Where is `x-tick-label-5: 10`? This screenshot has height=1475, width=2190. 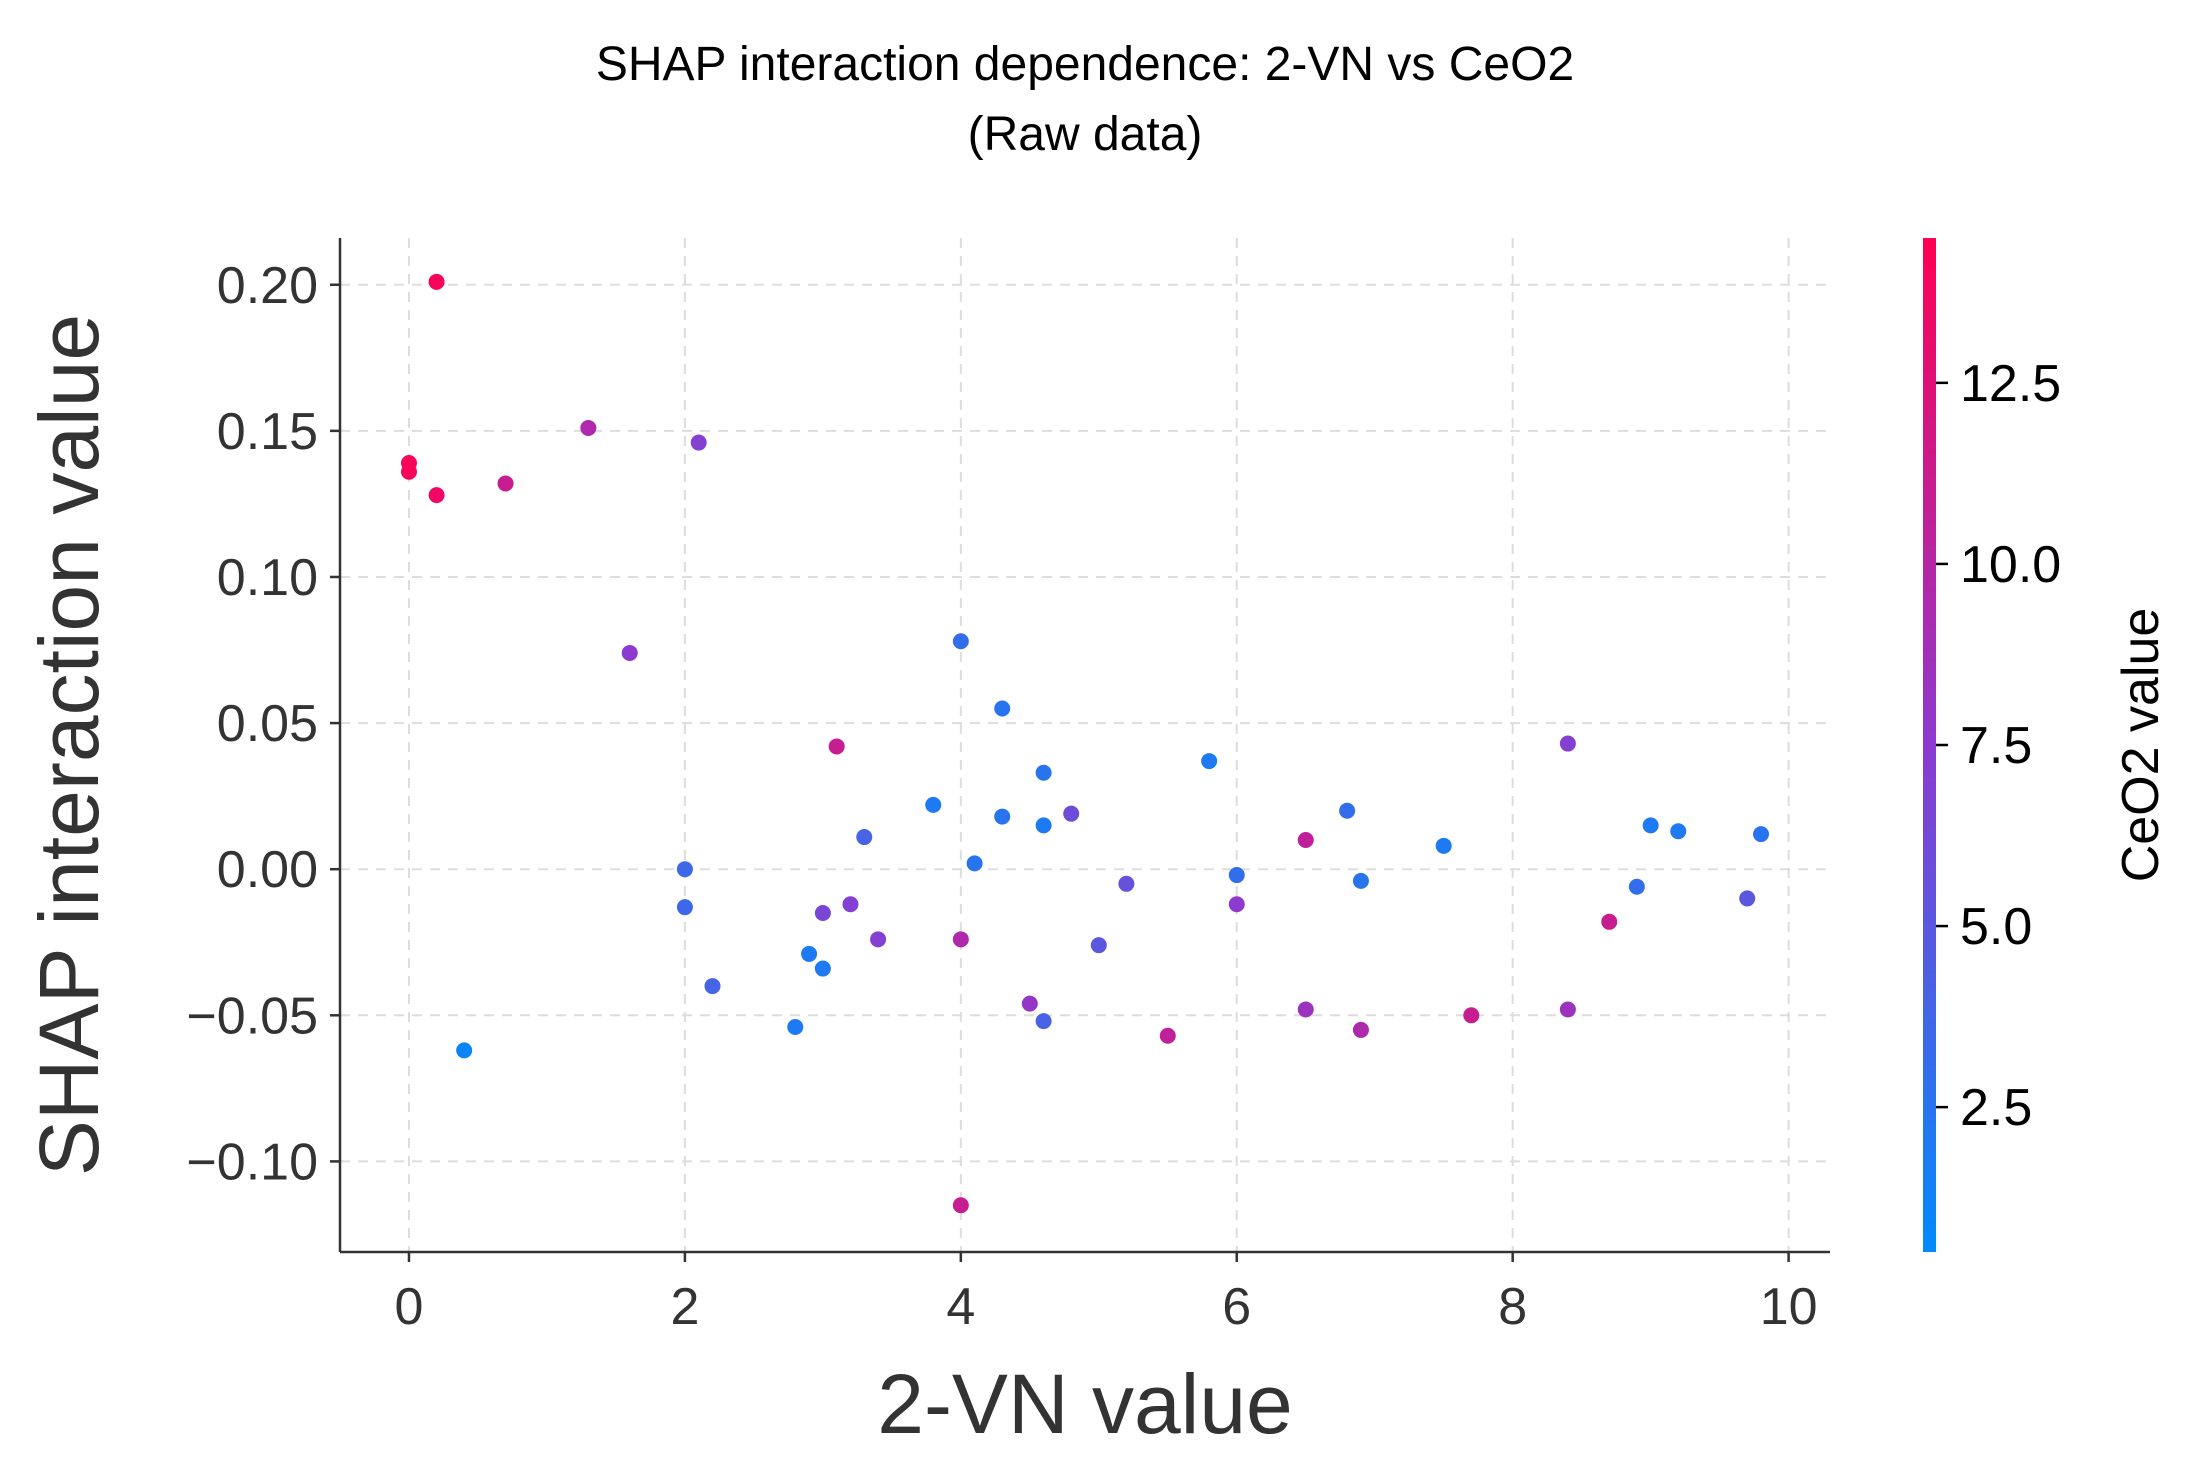 x-tick-label-5: 10 is located at coordinates (1789, 1307).